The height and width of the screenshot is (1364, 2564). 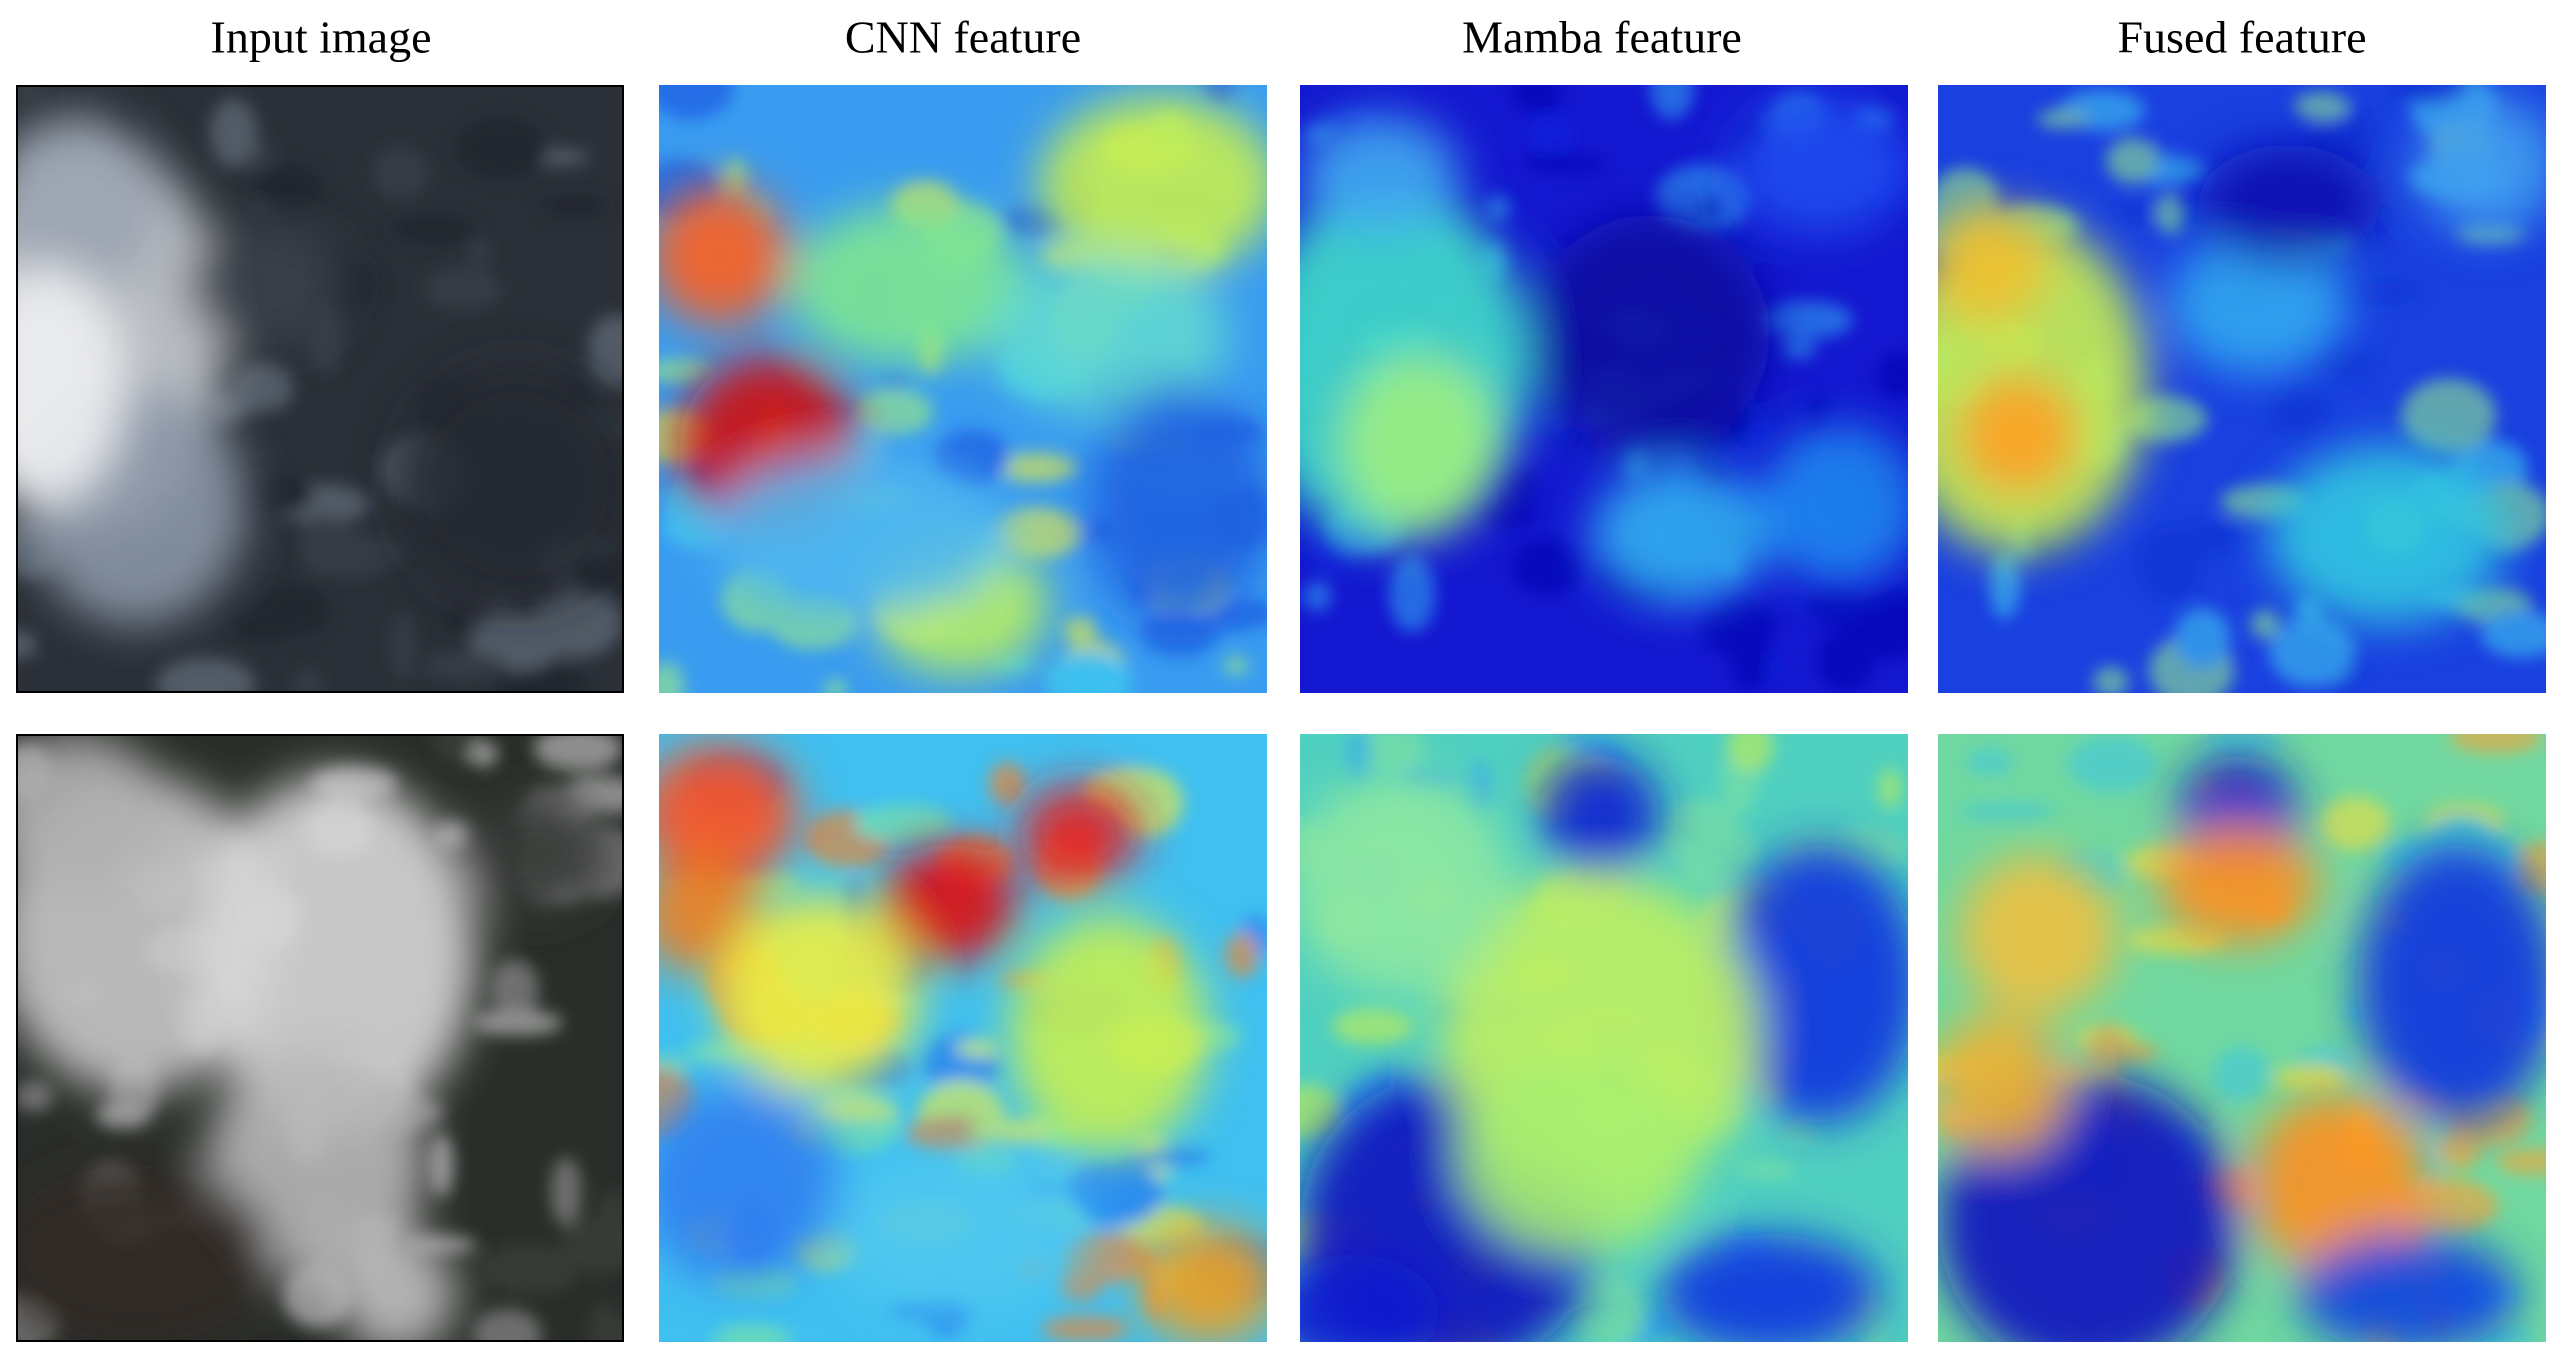 I want to click on panel-border, so click(x=320, y=1038).